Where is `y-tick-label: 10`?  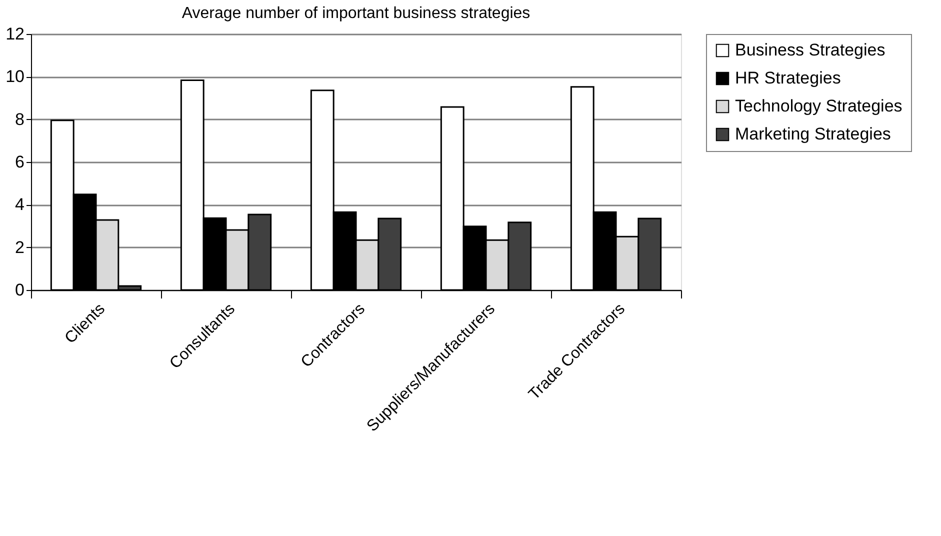
y-tick-label: 10 is located at coordinates (15, 76).